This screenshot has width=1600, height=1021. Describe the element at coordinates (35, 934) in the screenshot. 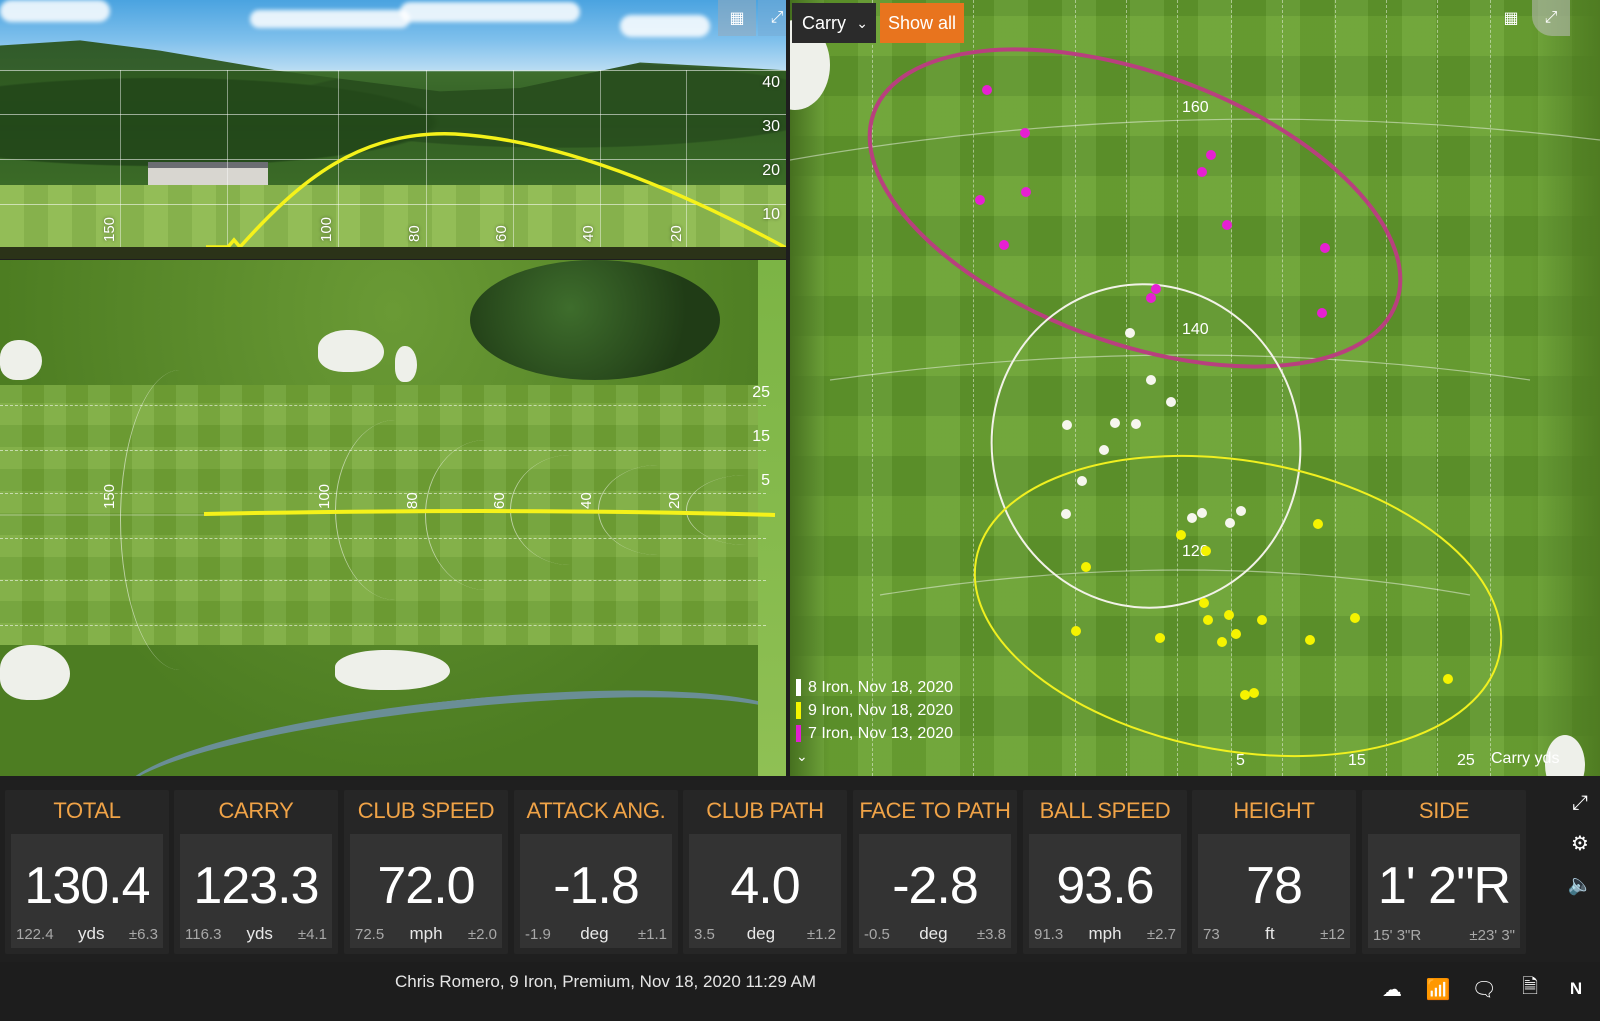

I see `metric-average: 122.4` at that location.